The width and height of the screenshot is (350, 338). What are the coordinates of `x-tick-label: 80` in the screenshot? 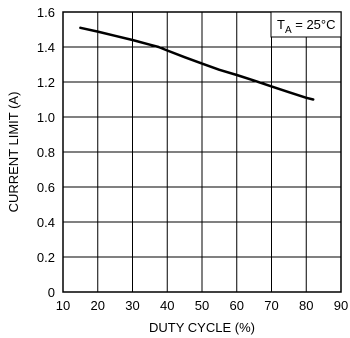 It's located at (306, 305).